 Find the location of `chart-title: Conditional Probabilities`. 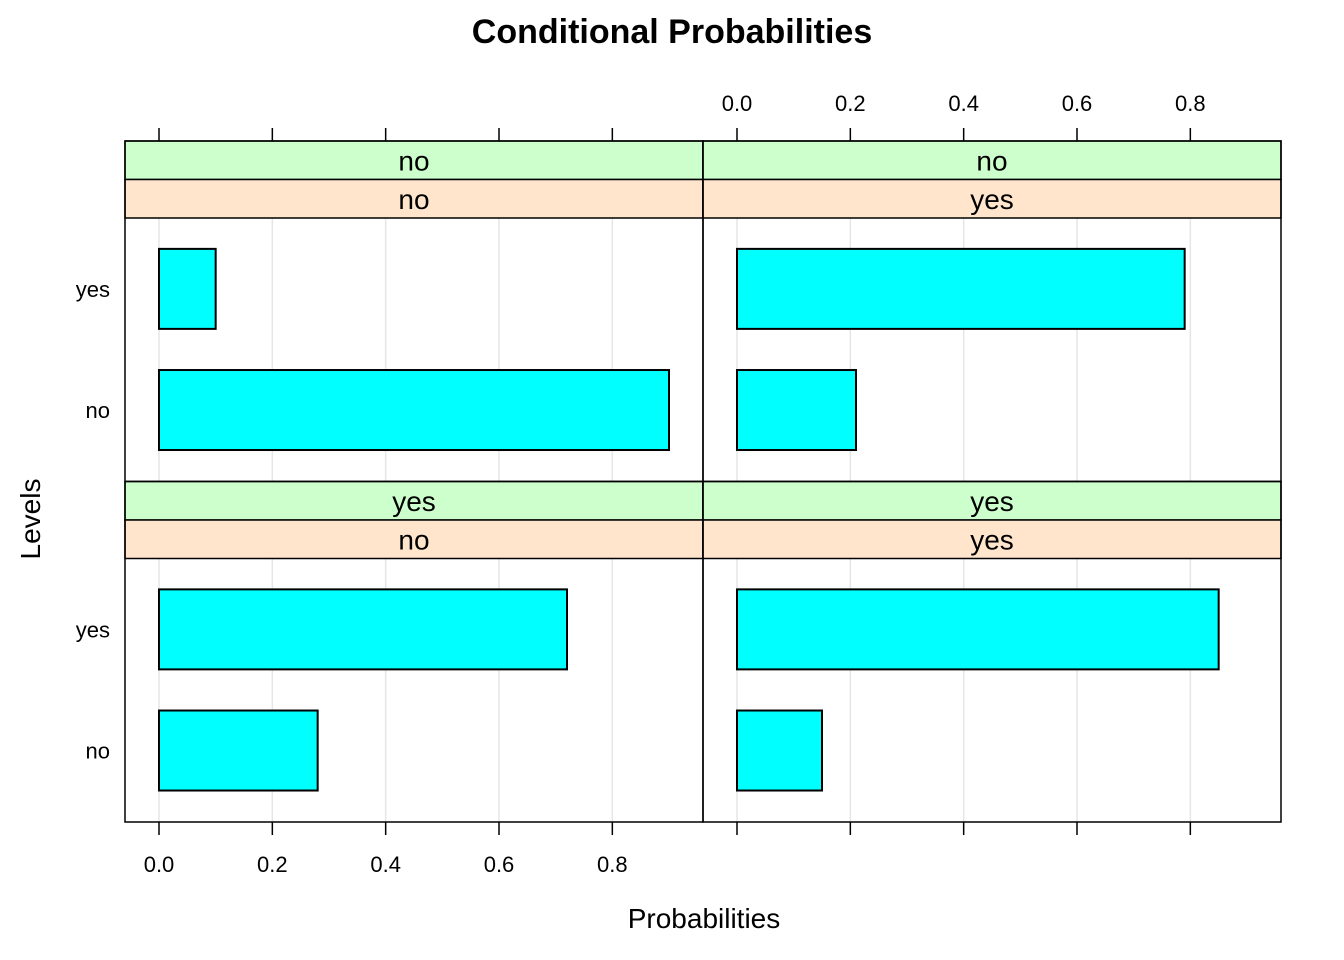

chart-title: Conditional Probabilities is located at coordinates (672, 32).